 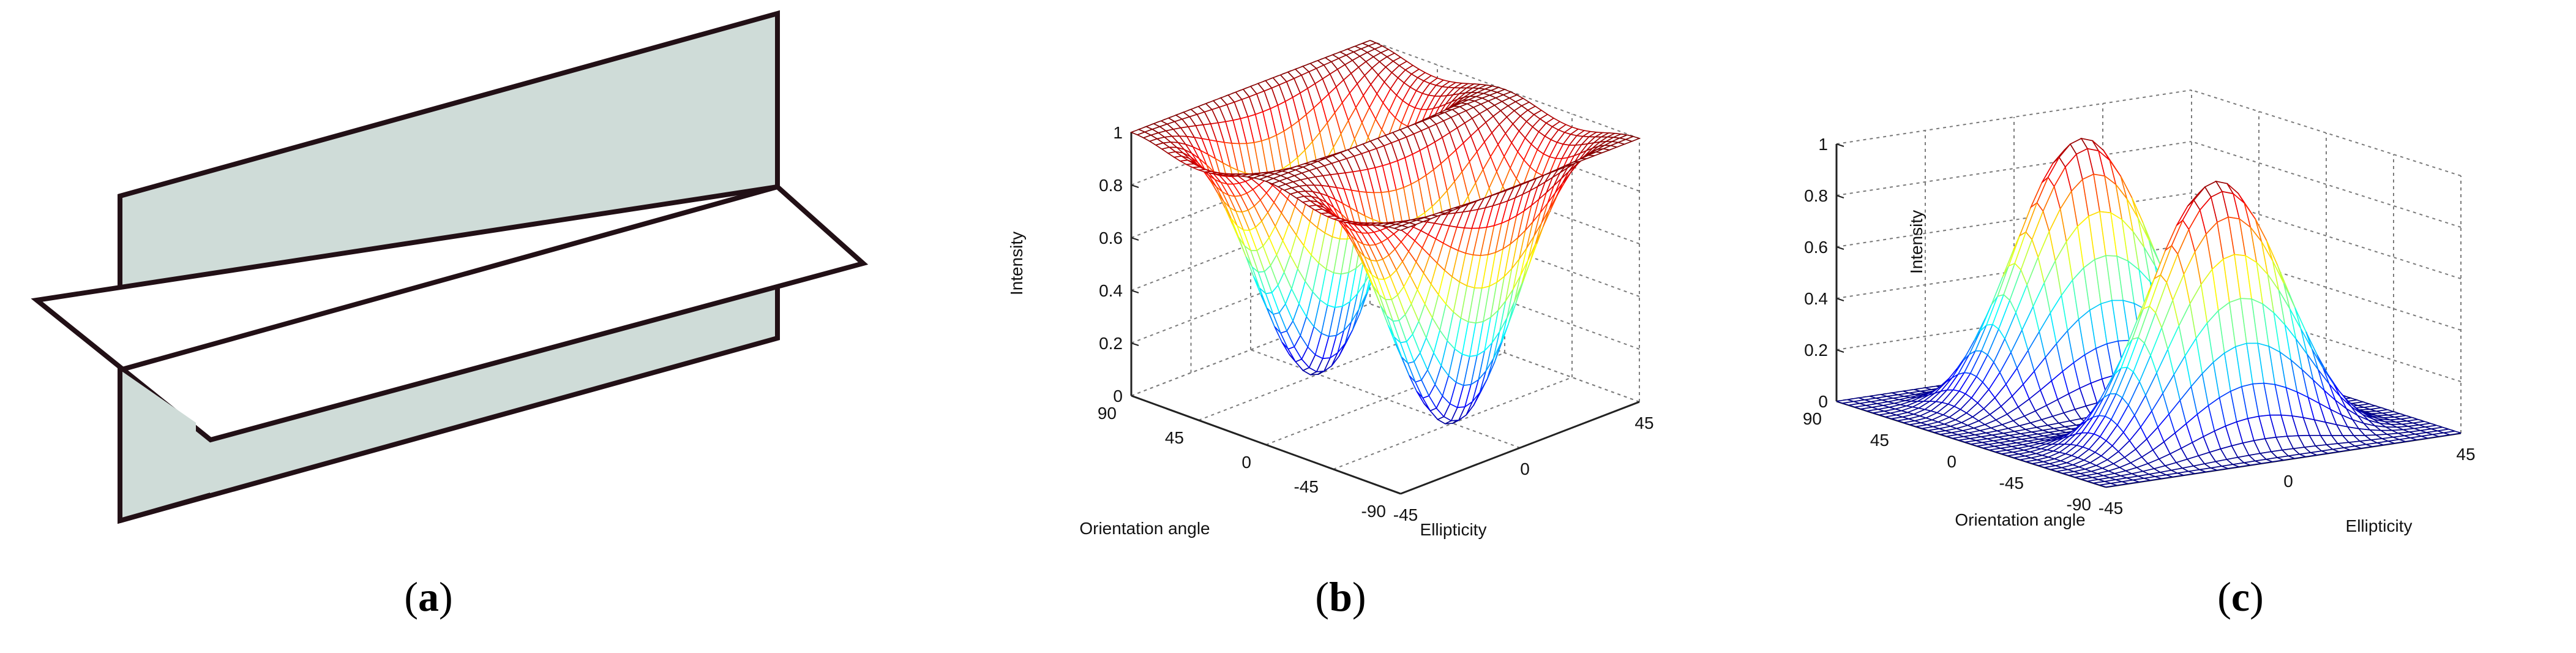 I want to click on surface-mesh-c, so click(x=2149, y=312).